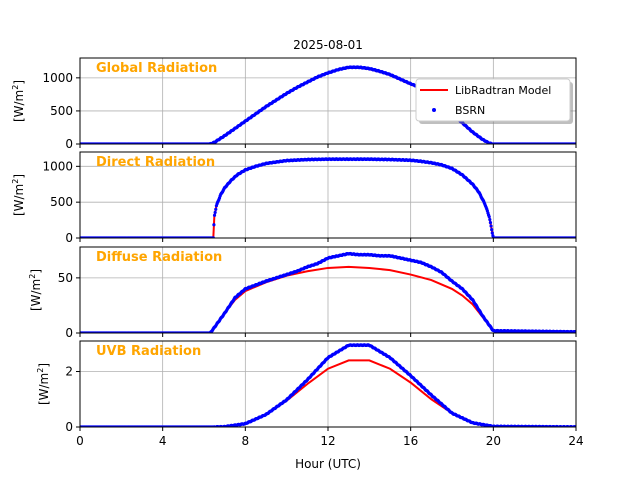 Image resolution: width=640 pixels, height=480 pixels. I want to click on legend-box, so click(493, 100).